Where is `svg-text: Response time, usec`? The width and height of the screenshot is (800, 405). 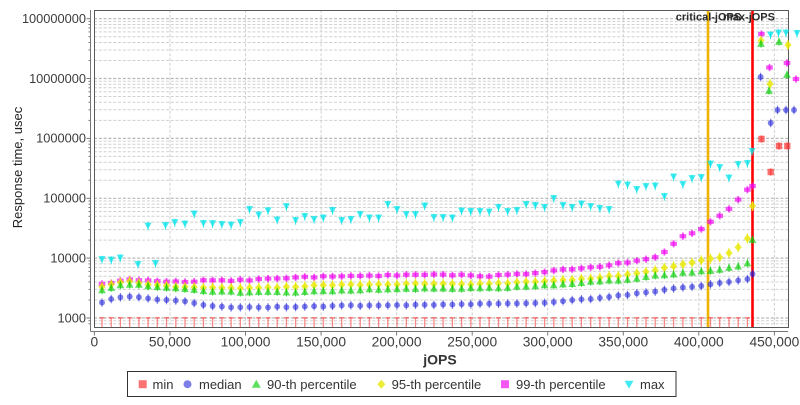 svg-text: Response time, usec is located at coordinates (17, 167).